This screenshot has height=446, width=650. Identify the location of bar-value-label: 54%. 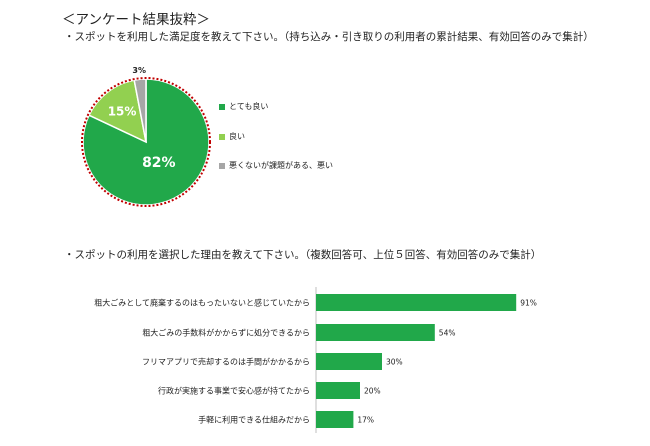
(447, 333).